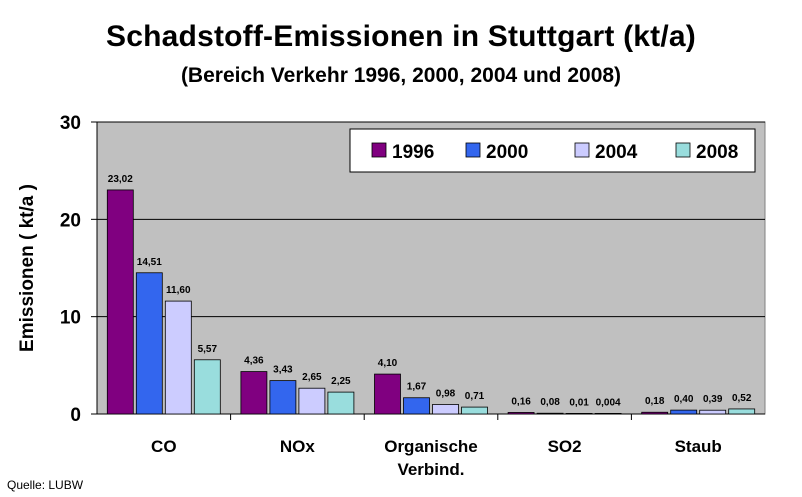 This screenshot has width=802, height=497. What do you see at coordinates (655, 401) in the screenshot?
I see `data-label: 0,18` at bounding box center [655, 401].